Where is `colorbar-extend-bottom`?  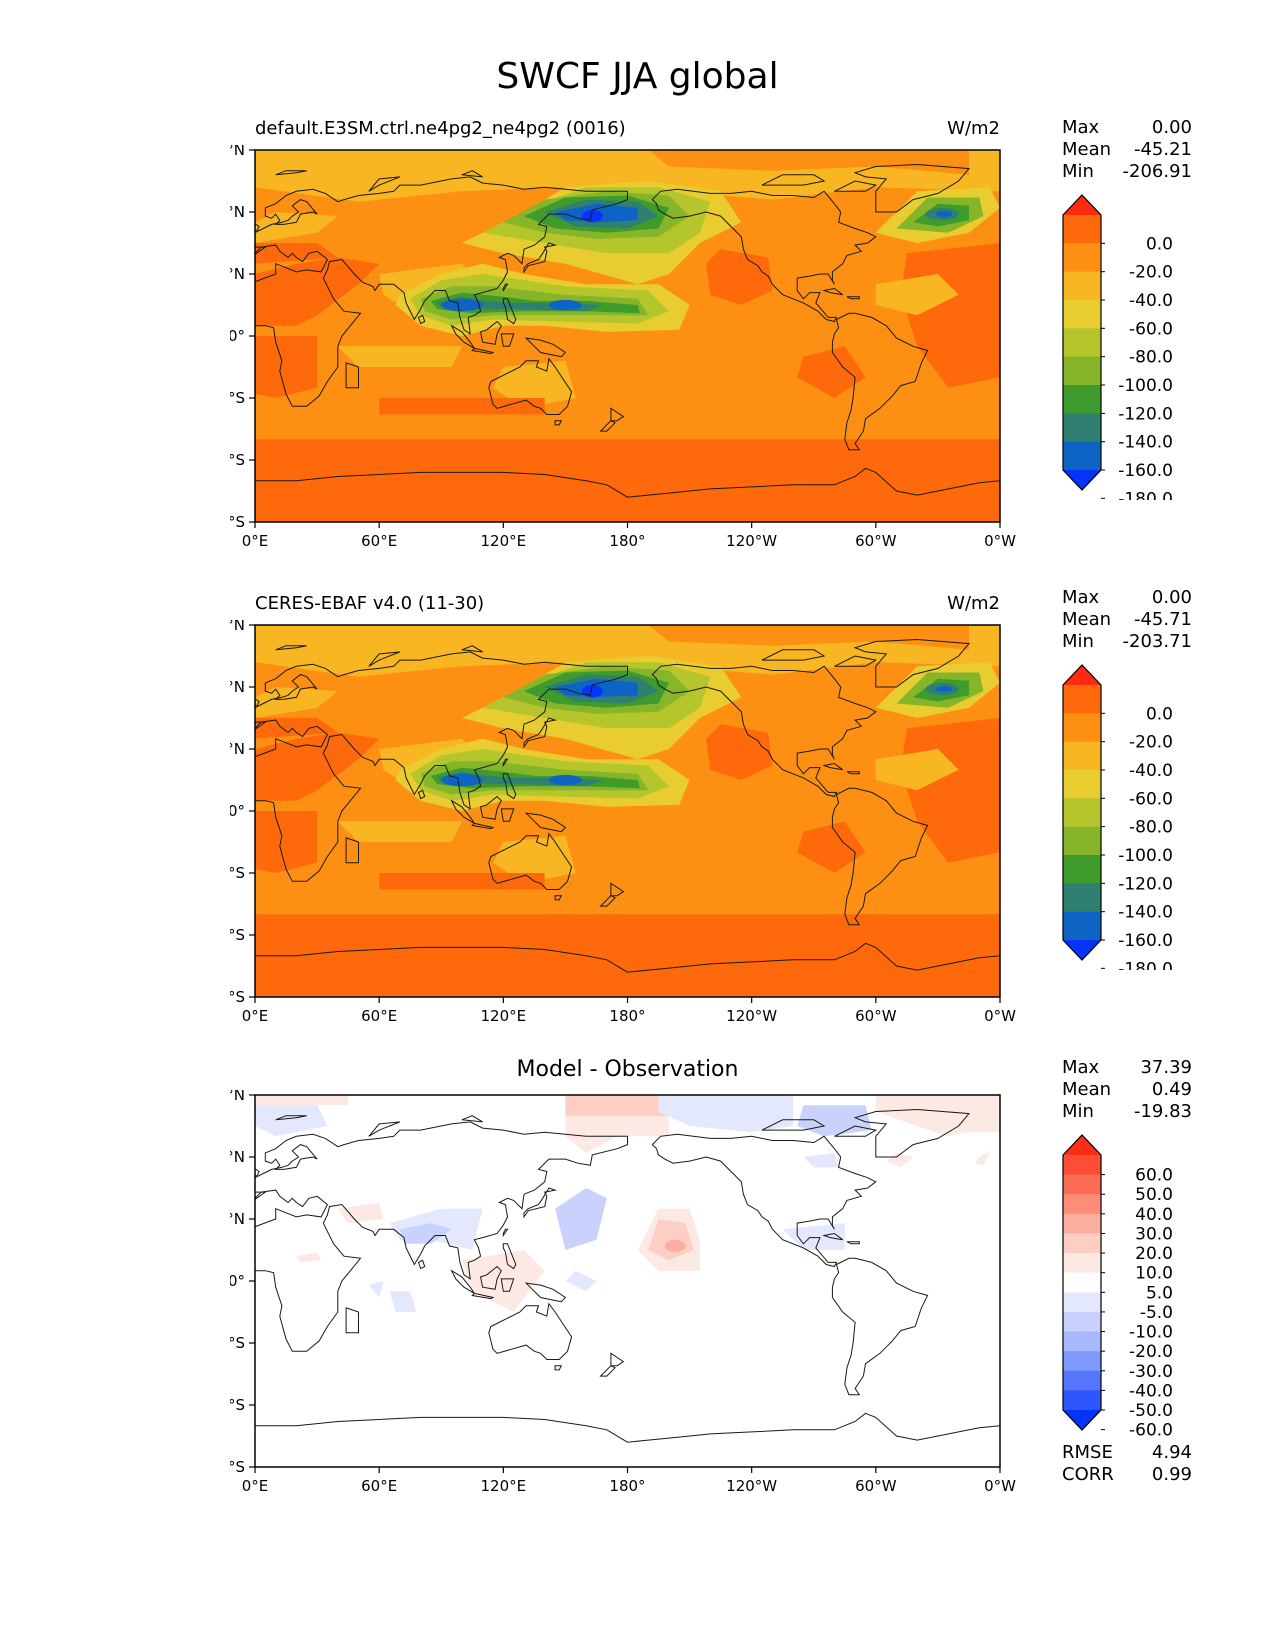 colorbar-extend-bottom is located at coordinates (1082, 1420).